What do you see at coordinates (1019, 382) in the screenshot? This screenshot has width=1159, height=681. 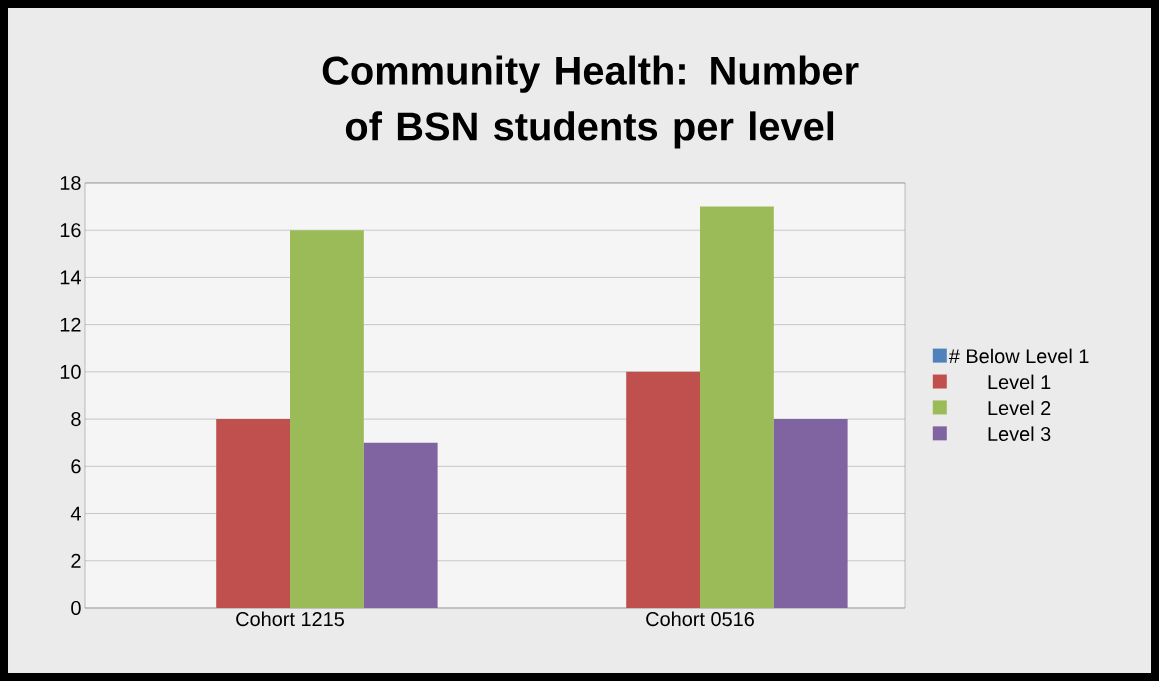 I see `legend-label: Level 1` at bounding box center [1019, 382].